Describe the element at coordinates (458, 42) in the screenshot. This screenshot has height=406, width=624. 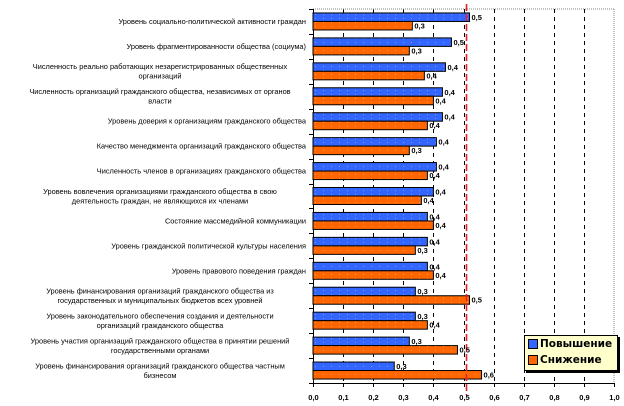
I see `data-label-increase: 0,5` at that location.